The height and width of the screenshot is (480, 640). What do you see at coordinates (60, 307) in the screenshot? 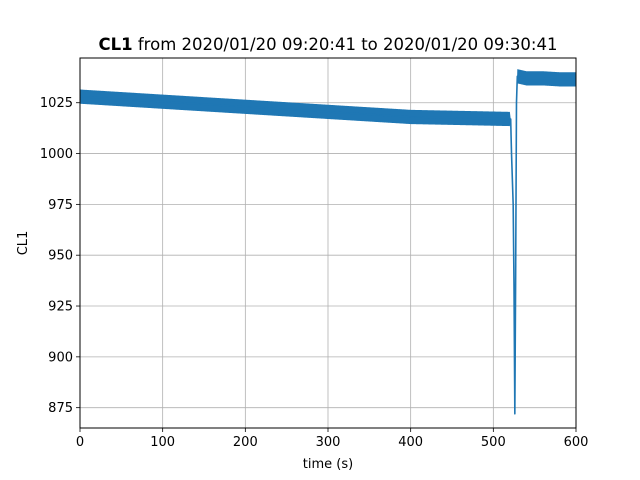
I see `y-tick-label: 925` at bounding box center [60, 307].